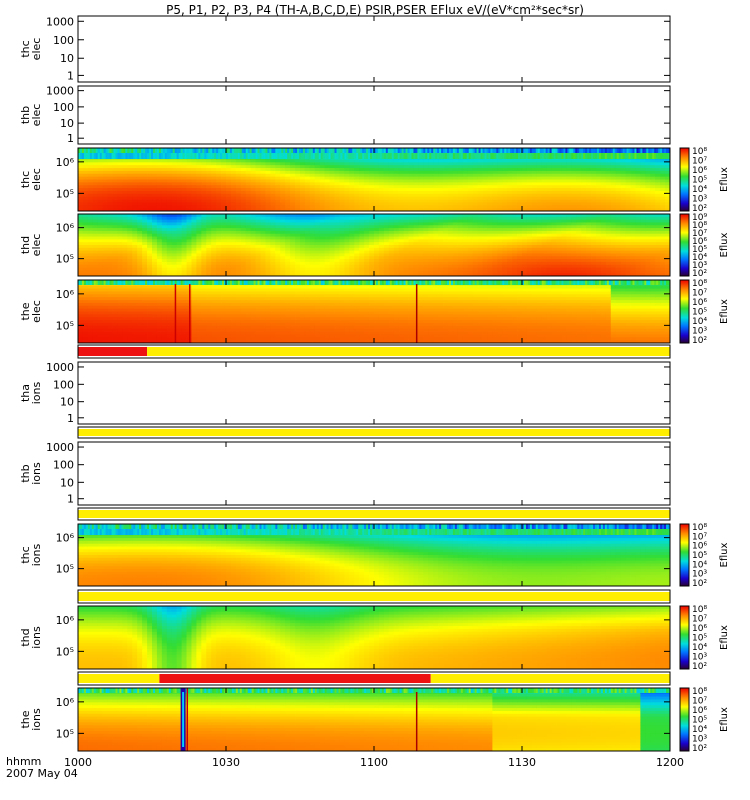 The height and width of the screenshot is (800, 750). Describe the element at coordinates (63, 107) in the screenshot. I see `y-tick-label: 100` at that location.